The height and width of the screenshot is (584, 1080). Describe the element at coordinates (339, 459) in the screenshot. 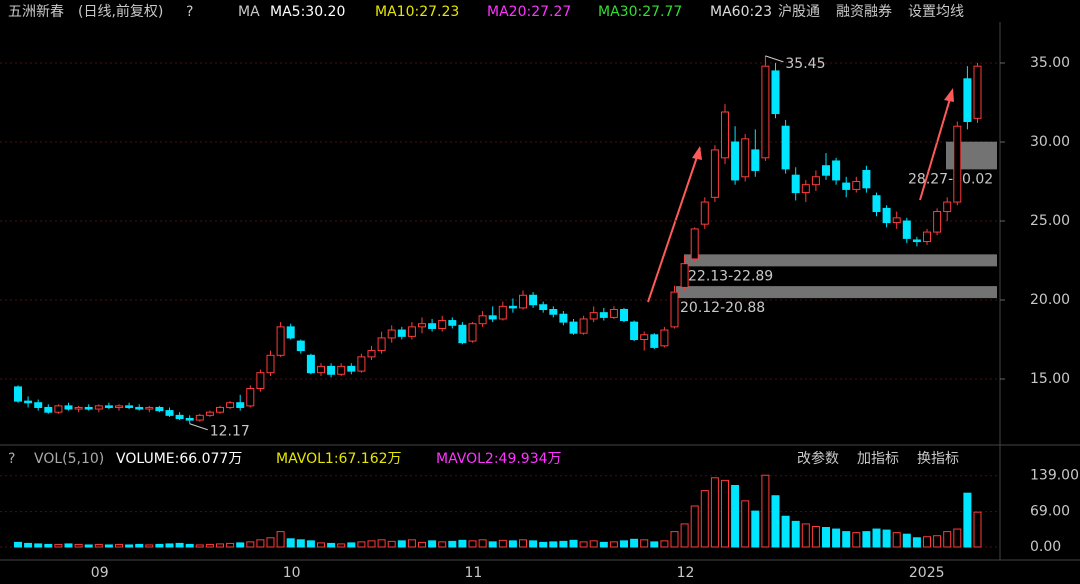

I see `vol-mavol1: MAVOL1:67.162万` at that location.